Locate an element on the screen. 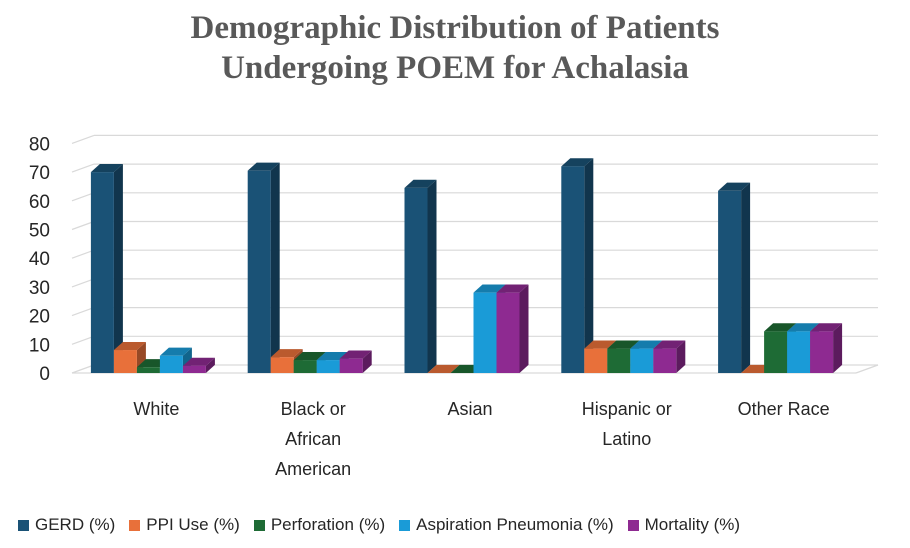 This screenshot has width=910, height=548. x-tick-label: African is located at coordinates (313, 439).